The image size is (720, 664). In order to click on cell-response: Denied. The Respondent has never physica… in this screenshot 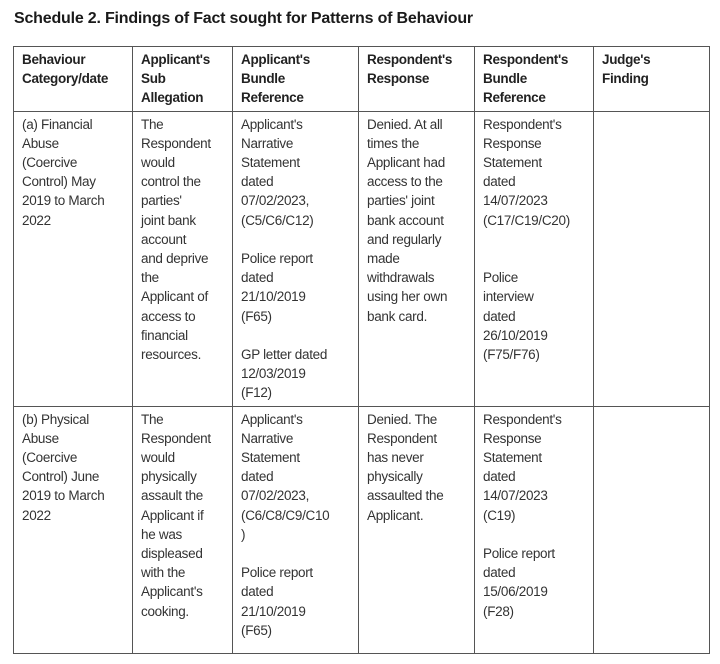, I will do `click(416, 529)`.